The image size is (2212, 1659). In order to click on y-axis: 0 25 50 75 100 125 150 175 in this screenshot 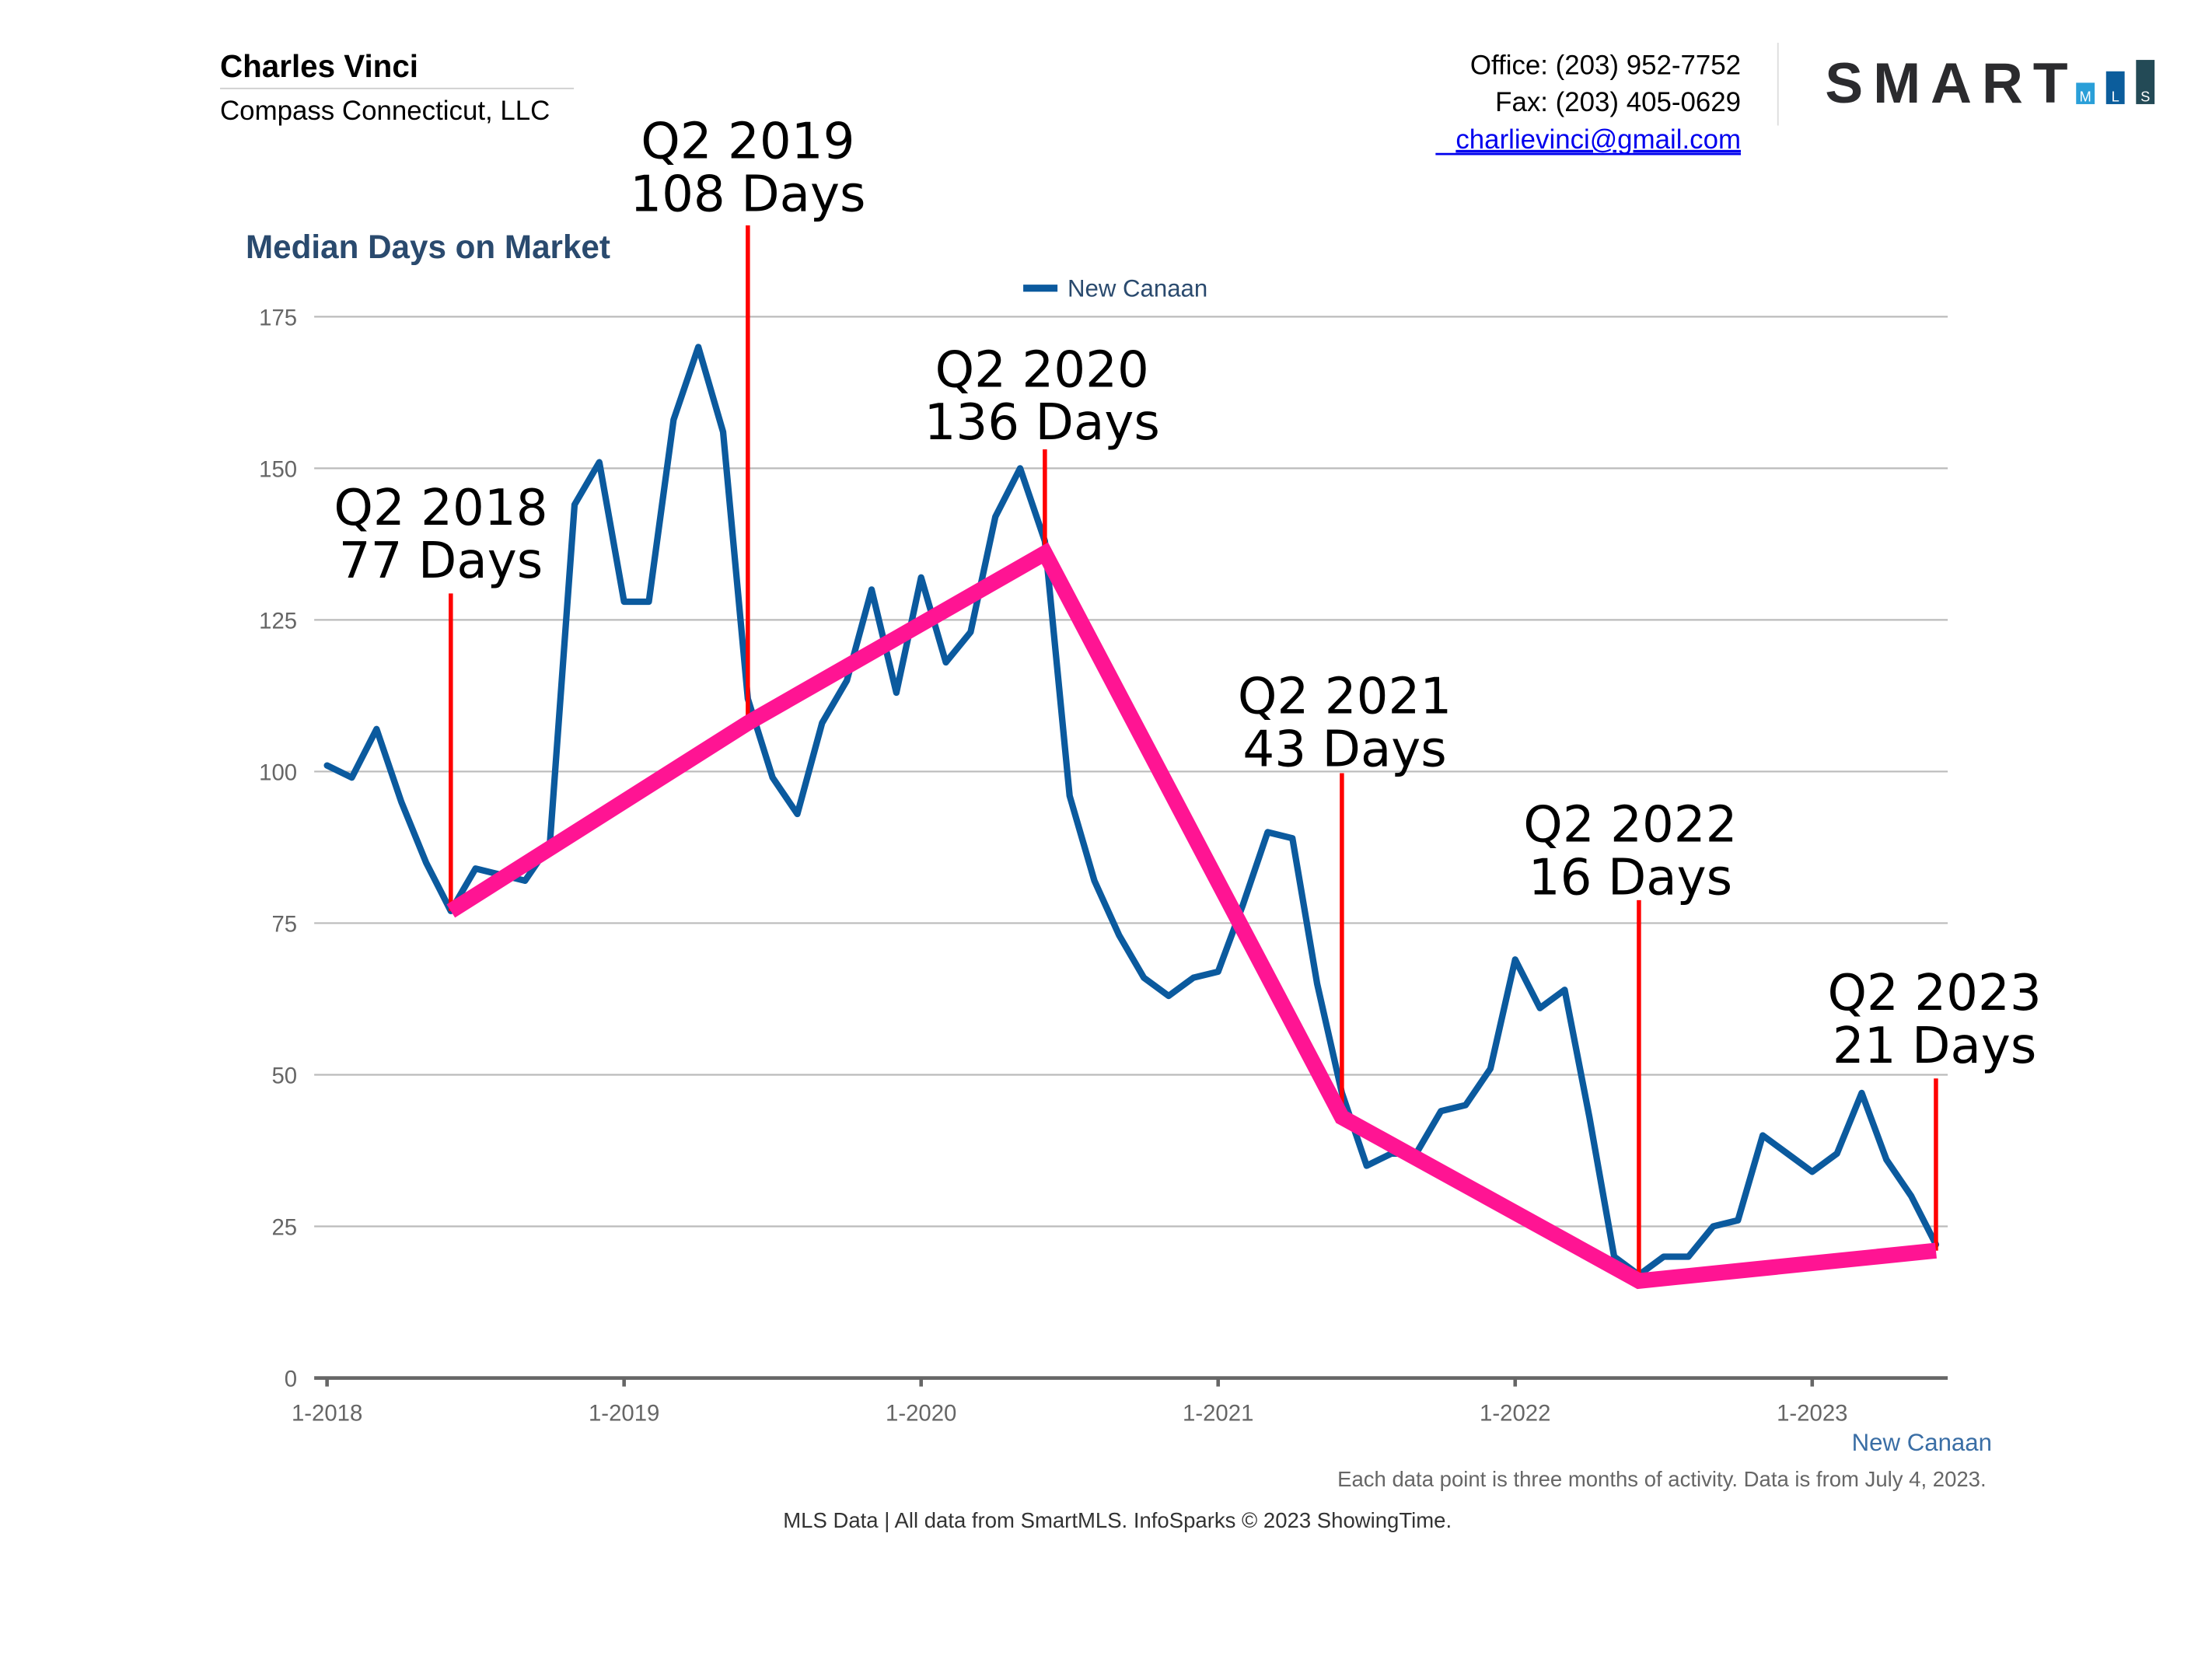, I will do `click(278, 848)`.